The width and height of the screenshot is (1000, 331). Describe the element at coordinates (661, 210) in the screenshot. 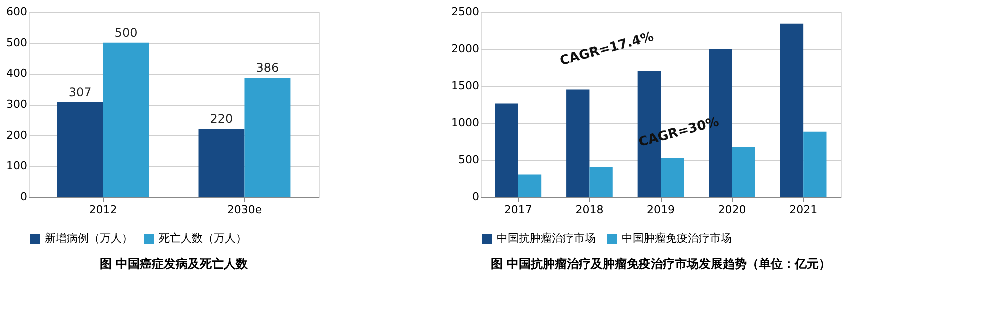

I see `x-tick-label: 2019` at that location.